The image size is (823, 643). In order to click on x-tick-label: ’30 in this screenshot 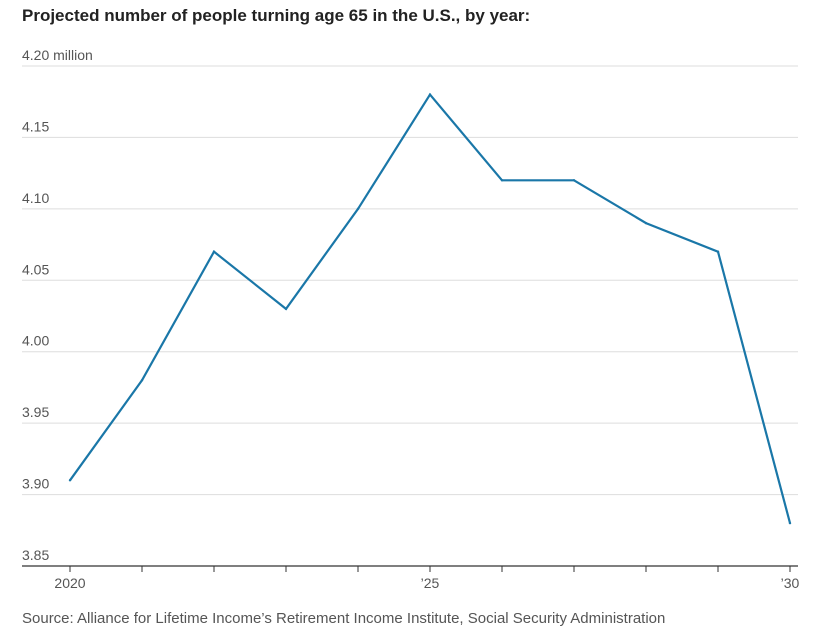, I will do `click(790, 583)`.